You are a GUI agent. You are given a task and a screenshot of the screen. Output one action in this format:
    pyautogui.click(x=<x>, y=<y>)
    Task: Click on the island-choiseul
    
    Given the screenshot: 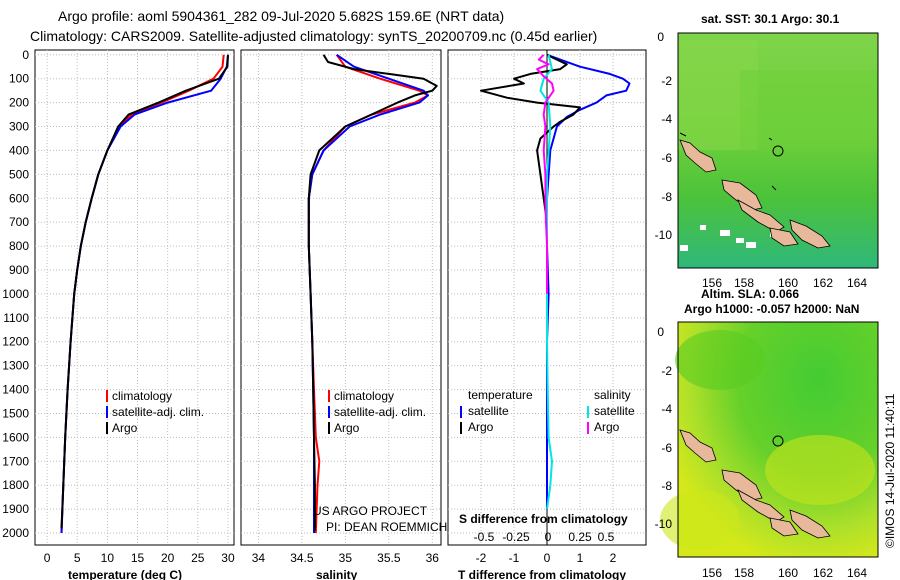 What is the action you would take?
    pyautogui.click(x=742, y=485)
    